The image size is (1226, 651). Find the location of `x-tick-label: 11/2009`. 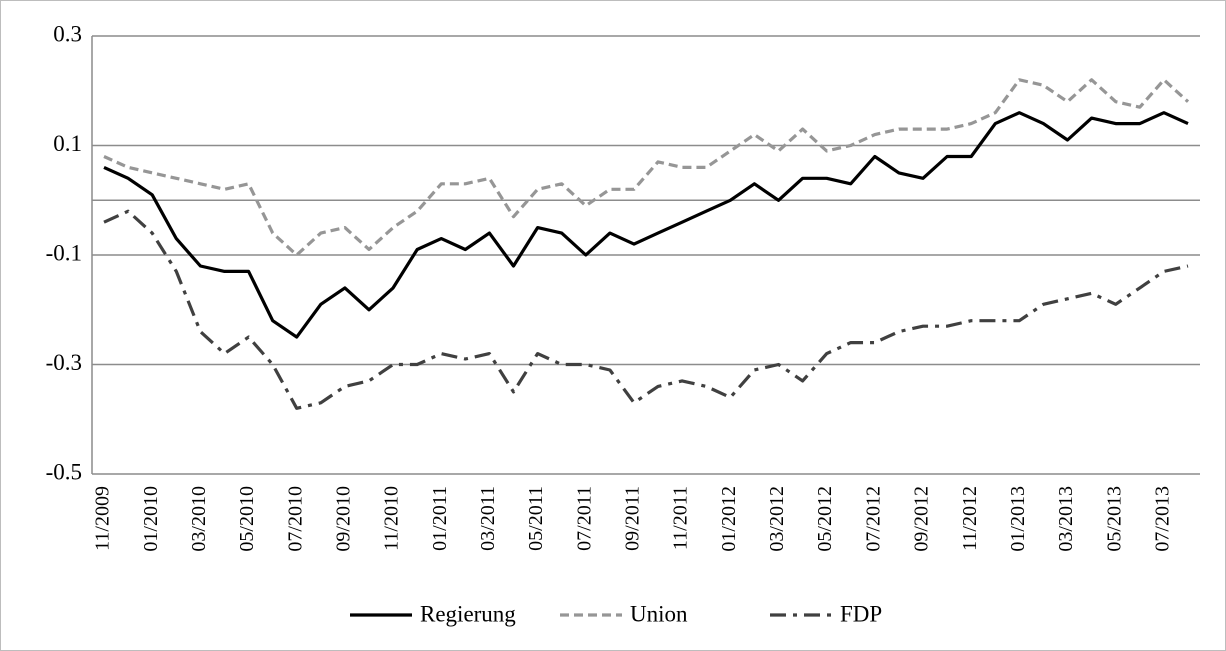

x-tick-label: 11/2009 is located at coordinates (103, 518).